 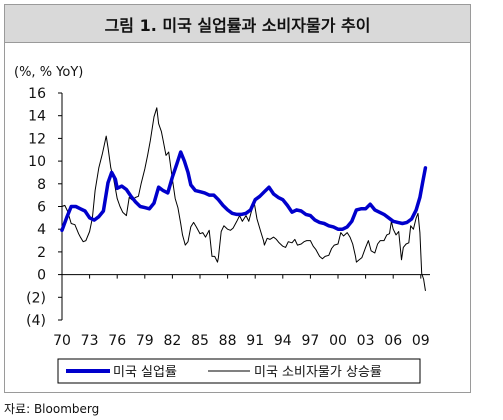 I want to click on unit-label: (%, % YoY), so click(x=48, y=72).